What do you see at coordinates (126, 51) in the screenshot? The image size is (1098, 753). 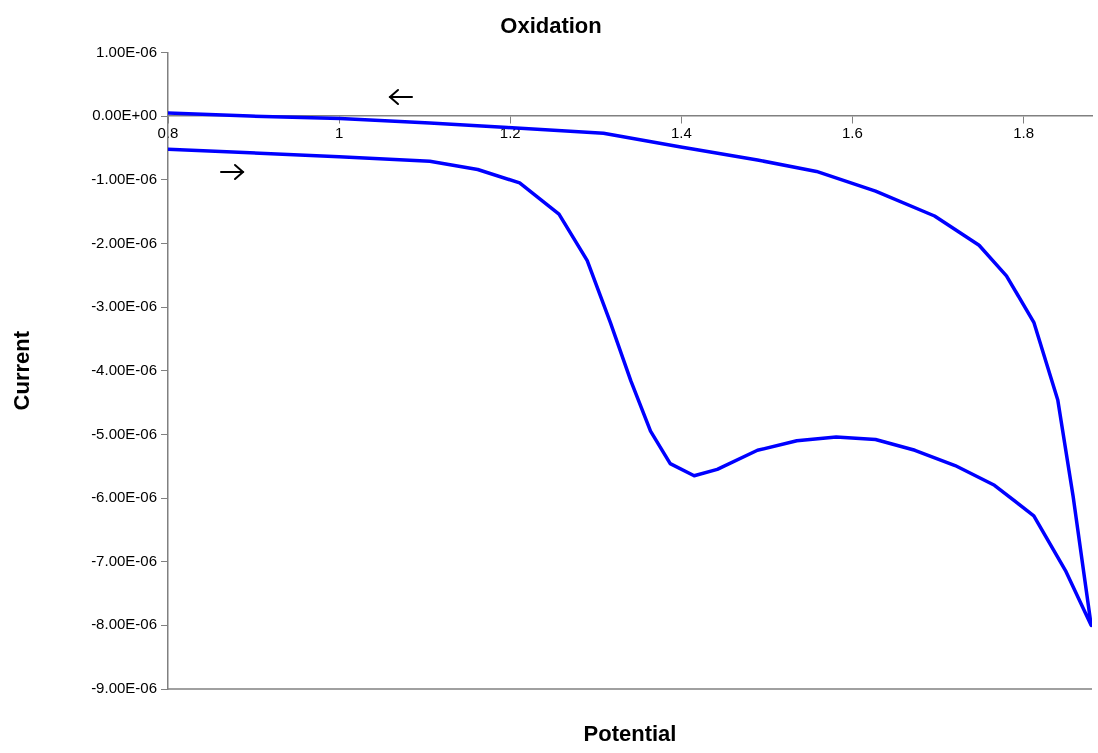 I see `y-tick-label: 1.00E-06` at bounding box center [126, 51].